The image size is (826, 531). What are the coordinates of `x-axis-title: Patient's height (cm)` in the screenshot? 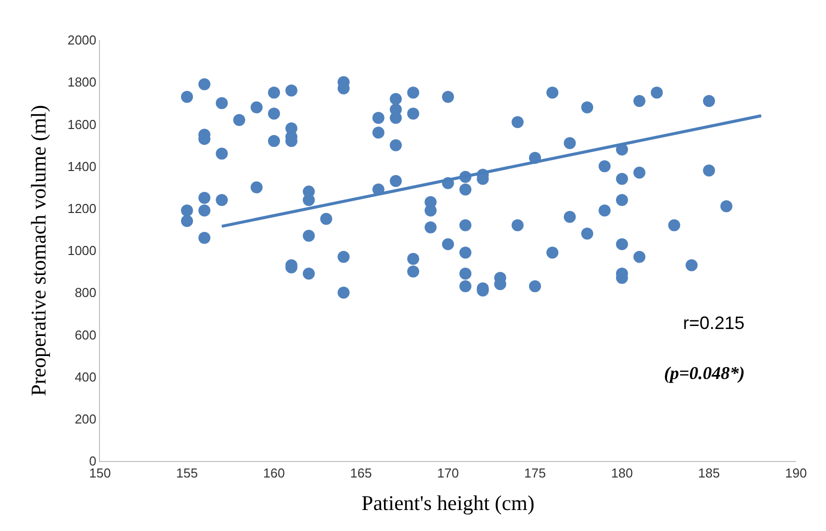 It's located at (448, 502).